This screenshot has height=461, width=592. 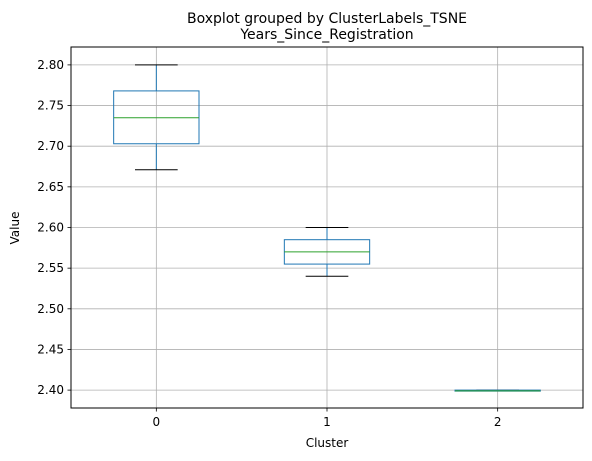 What do you see at coordinates (498, 422) in the screenshot?
I see `x-tick-label: 2` at bounding box center [498, 422].